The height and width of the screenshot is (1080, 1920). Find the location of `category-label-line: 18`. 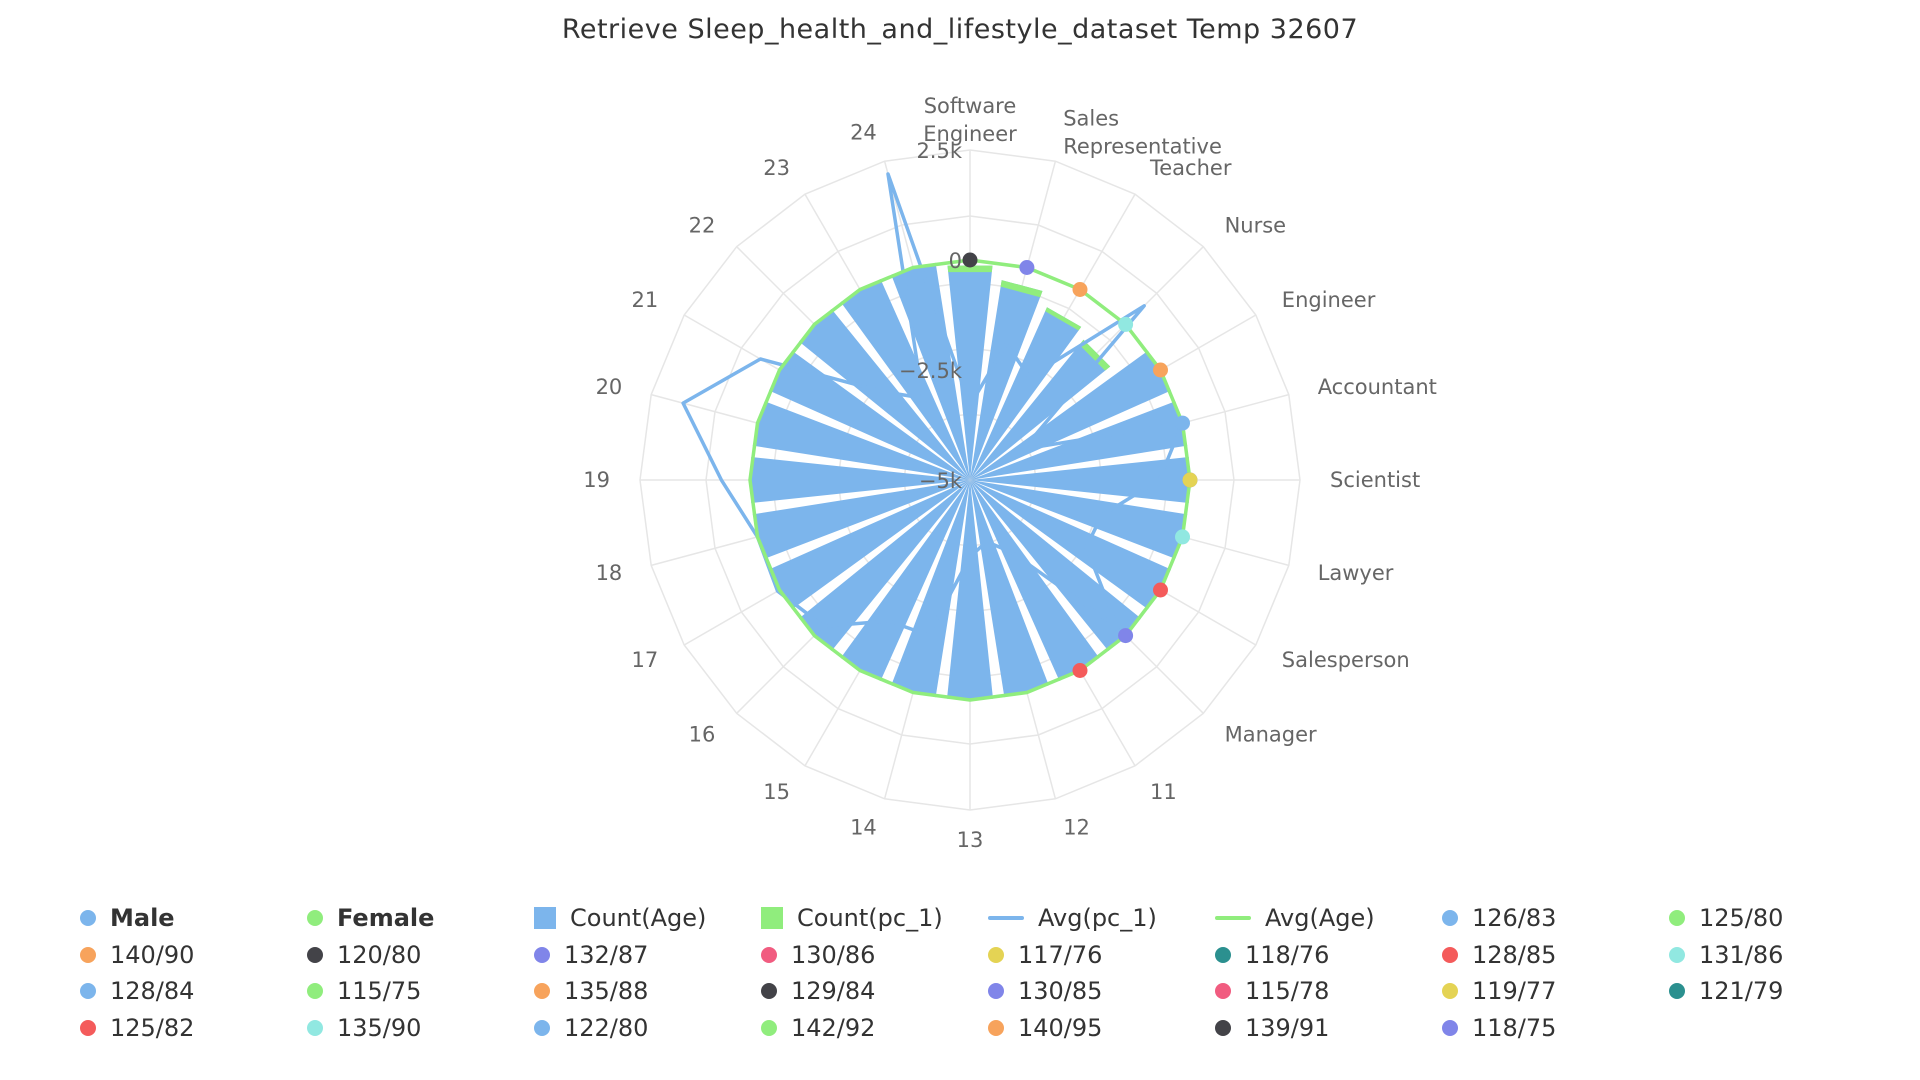

category-label-line: 18 is located at coordinates (609, 573).